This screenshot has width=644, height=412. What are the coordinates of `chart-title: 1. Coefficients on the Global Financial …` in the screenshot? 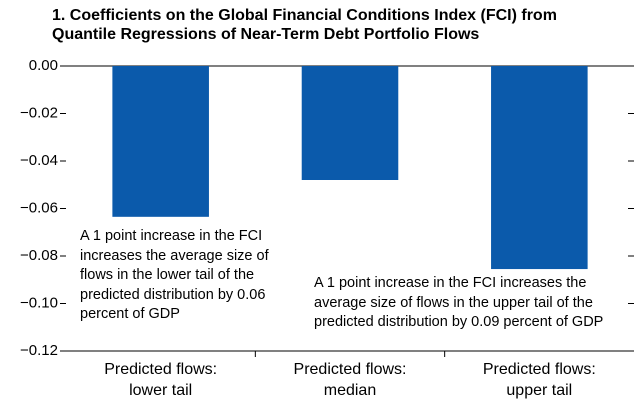 It's located at (304, 25).